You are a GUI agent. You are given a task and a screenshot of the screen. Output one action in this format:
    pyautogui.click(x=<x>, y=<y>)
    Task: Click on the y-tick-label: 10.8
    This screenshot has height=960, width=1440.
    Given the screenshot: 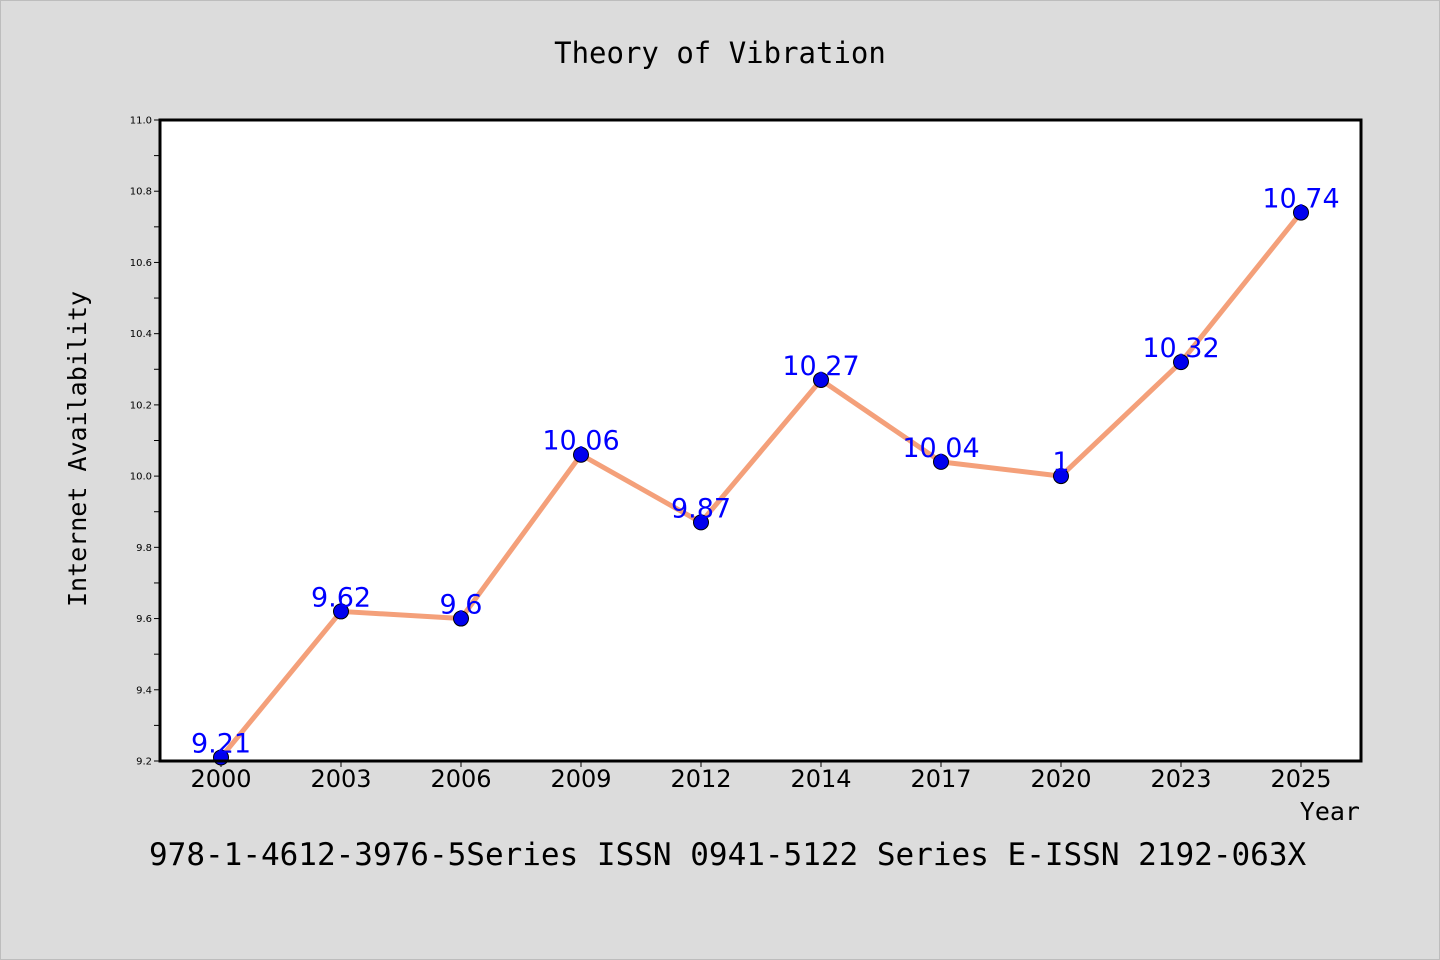 What is the action you would take?
    pyautogui.click(x=141, y=192)
    